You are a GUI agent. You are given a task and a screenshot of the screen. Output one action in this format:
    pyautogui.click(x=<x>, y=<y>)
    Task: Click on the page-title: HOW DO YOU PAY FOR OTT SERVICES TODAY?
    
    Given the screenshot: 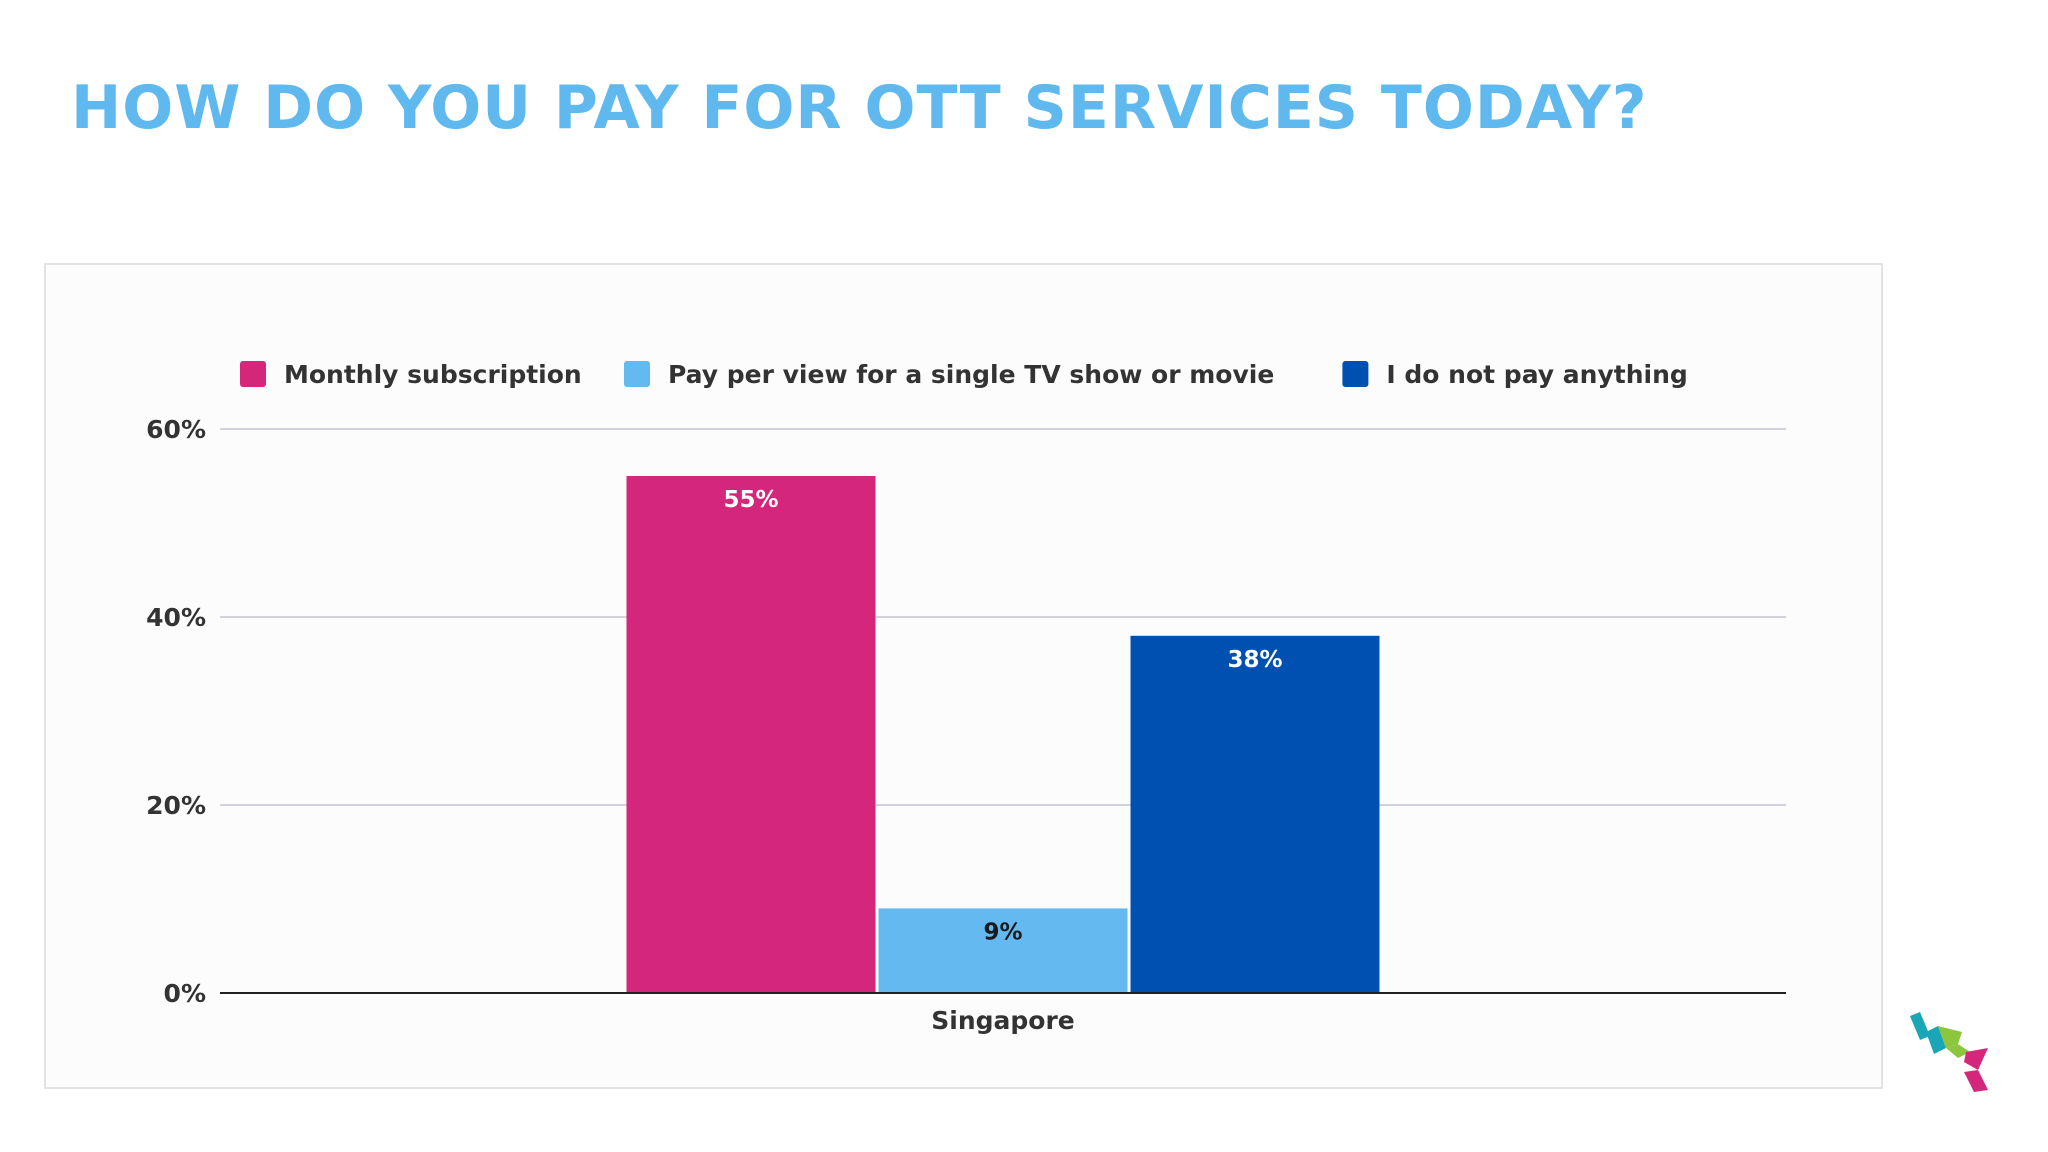 What is the action you would take?
    pyautogui.click(x=859, y=108)
    